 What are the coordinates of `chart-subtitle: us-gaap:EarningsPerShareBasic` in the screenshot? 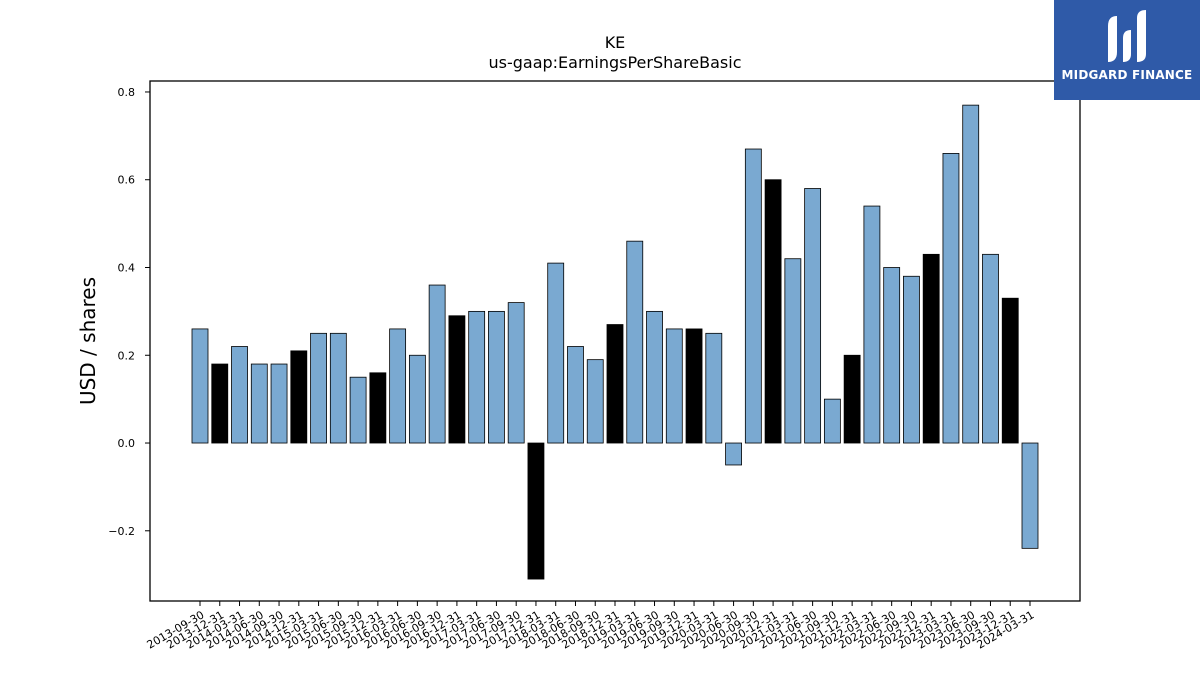 It's located at (614, 62).